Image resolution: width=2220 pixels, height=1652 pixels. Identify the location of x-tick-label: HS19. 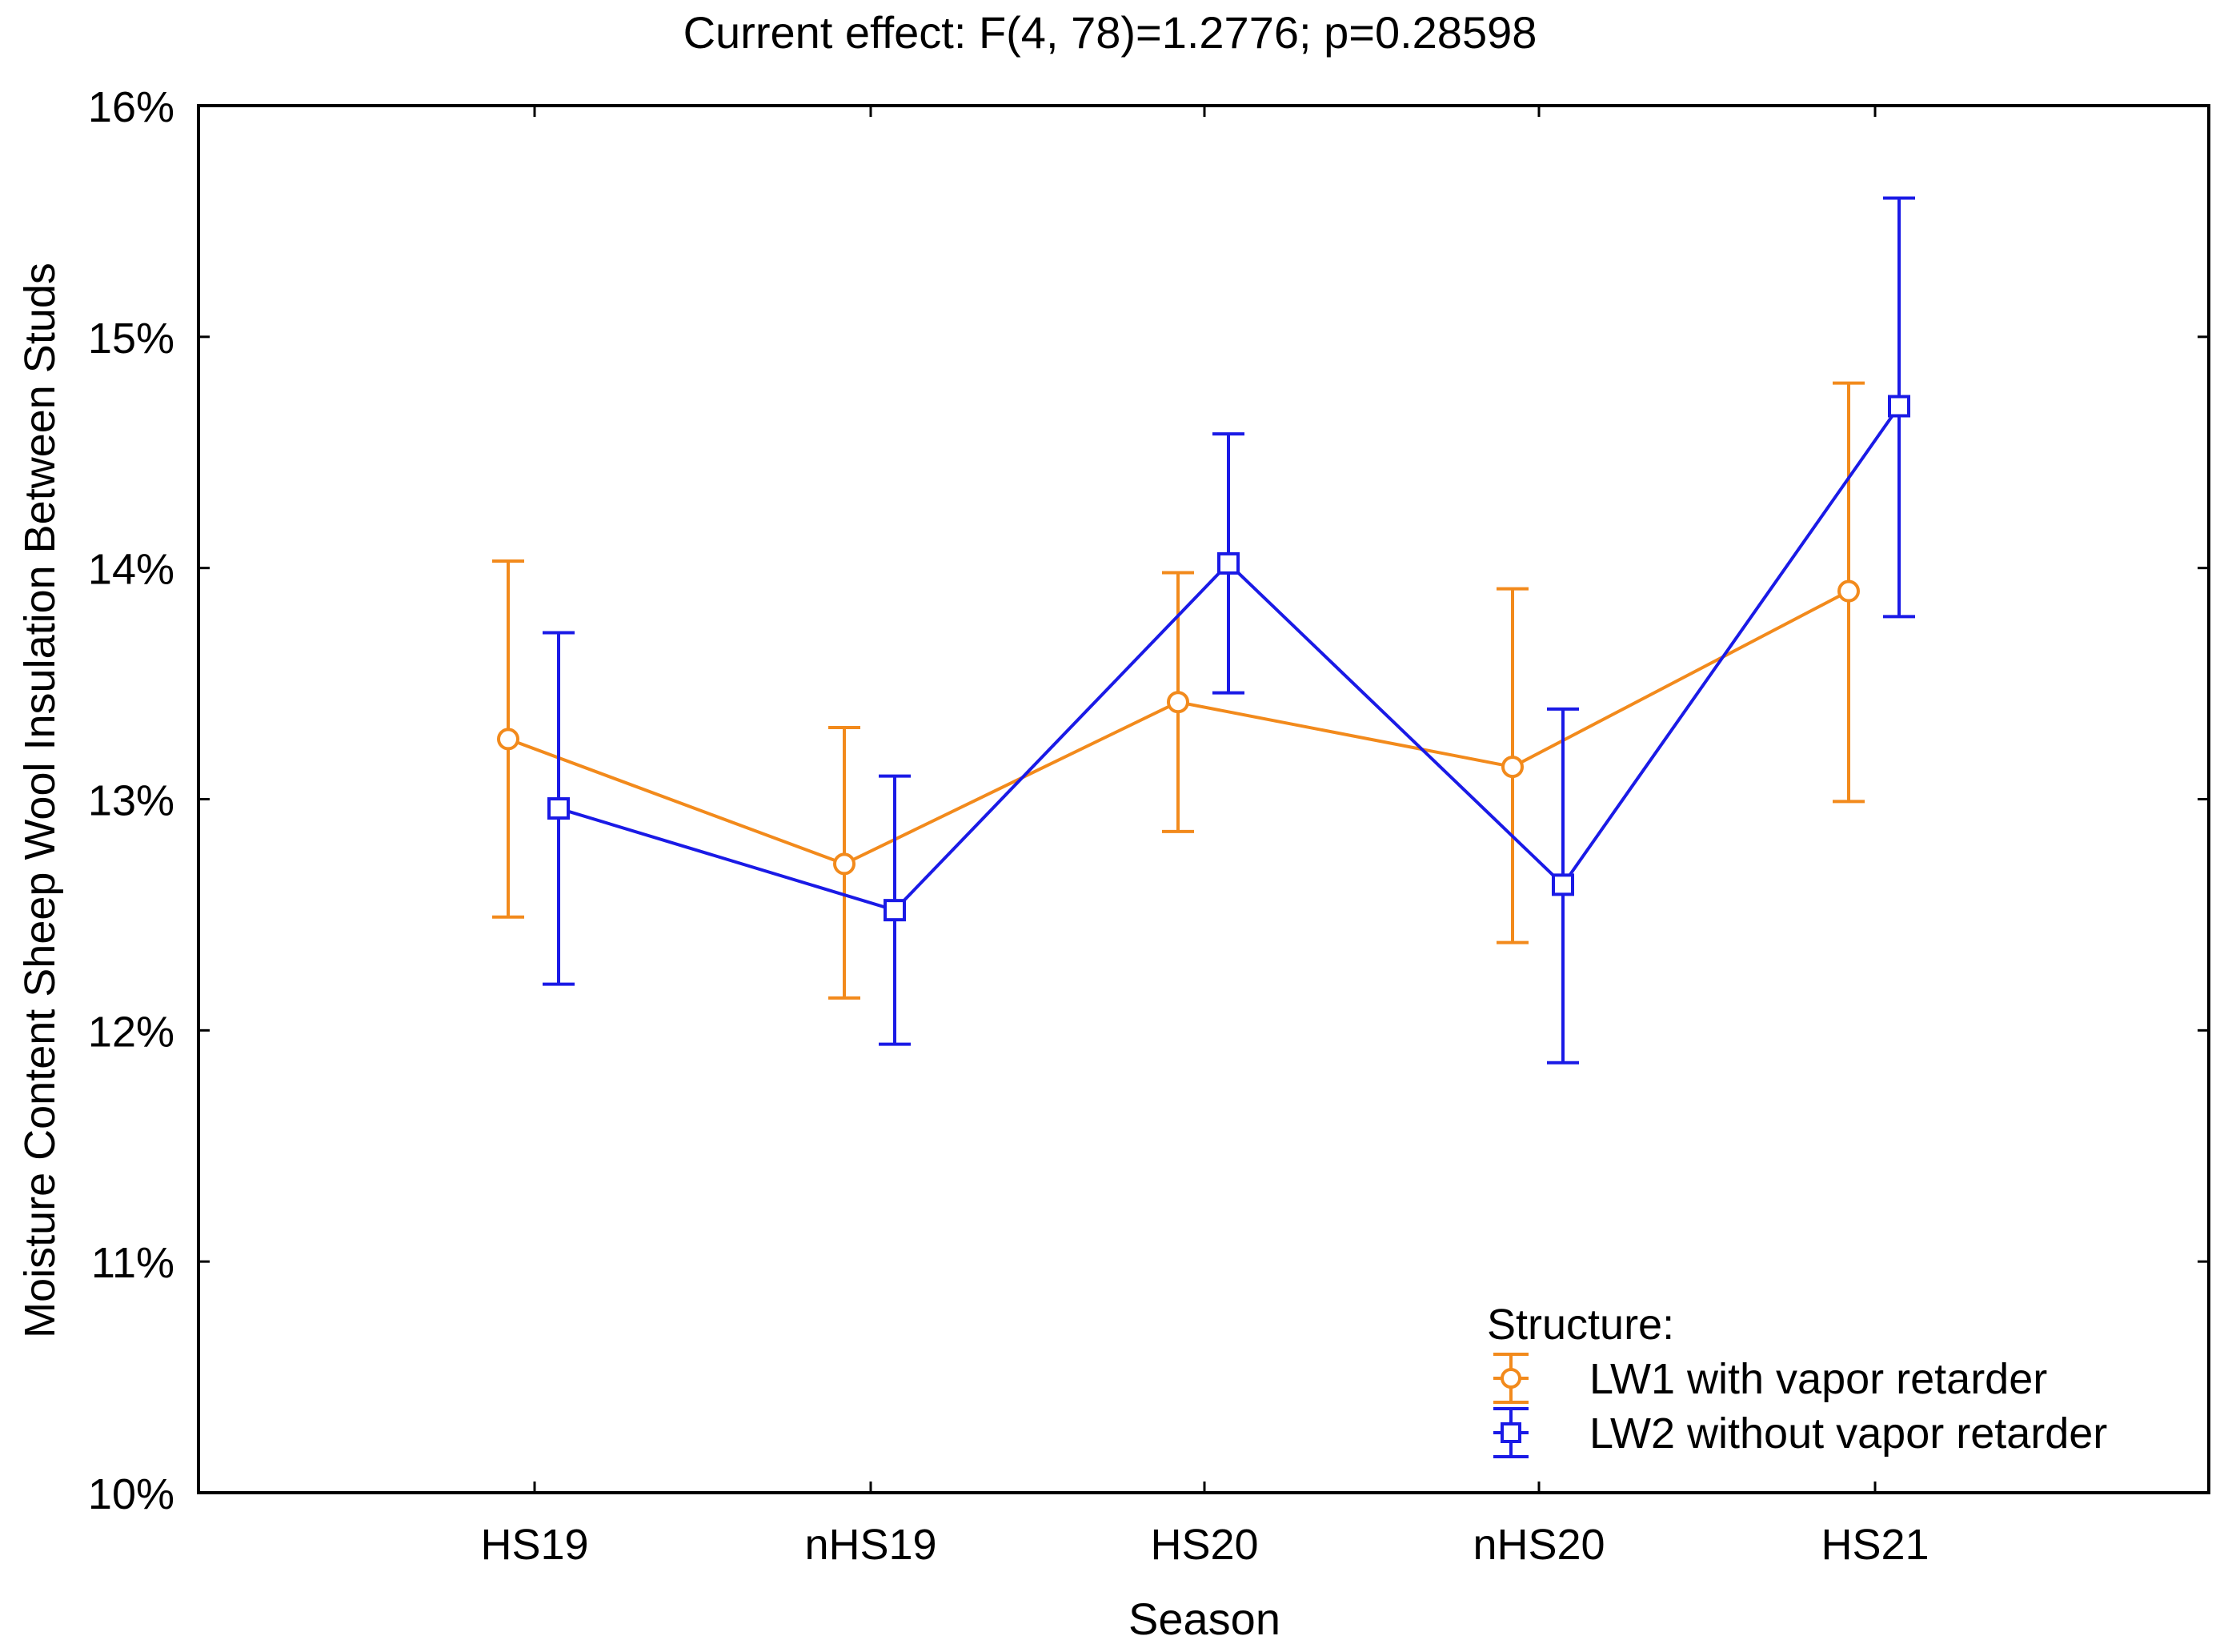
(534, 1545).